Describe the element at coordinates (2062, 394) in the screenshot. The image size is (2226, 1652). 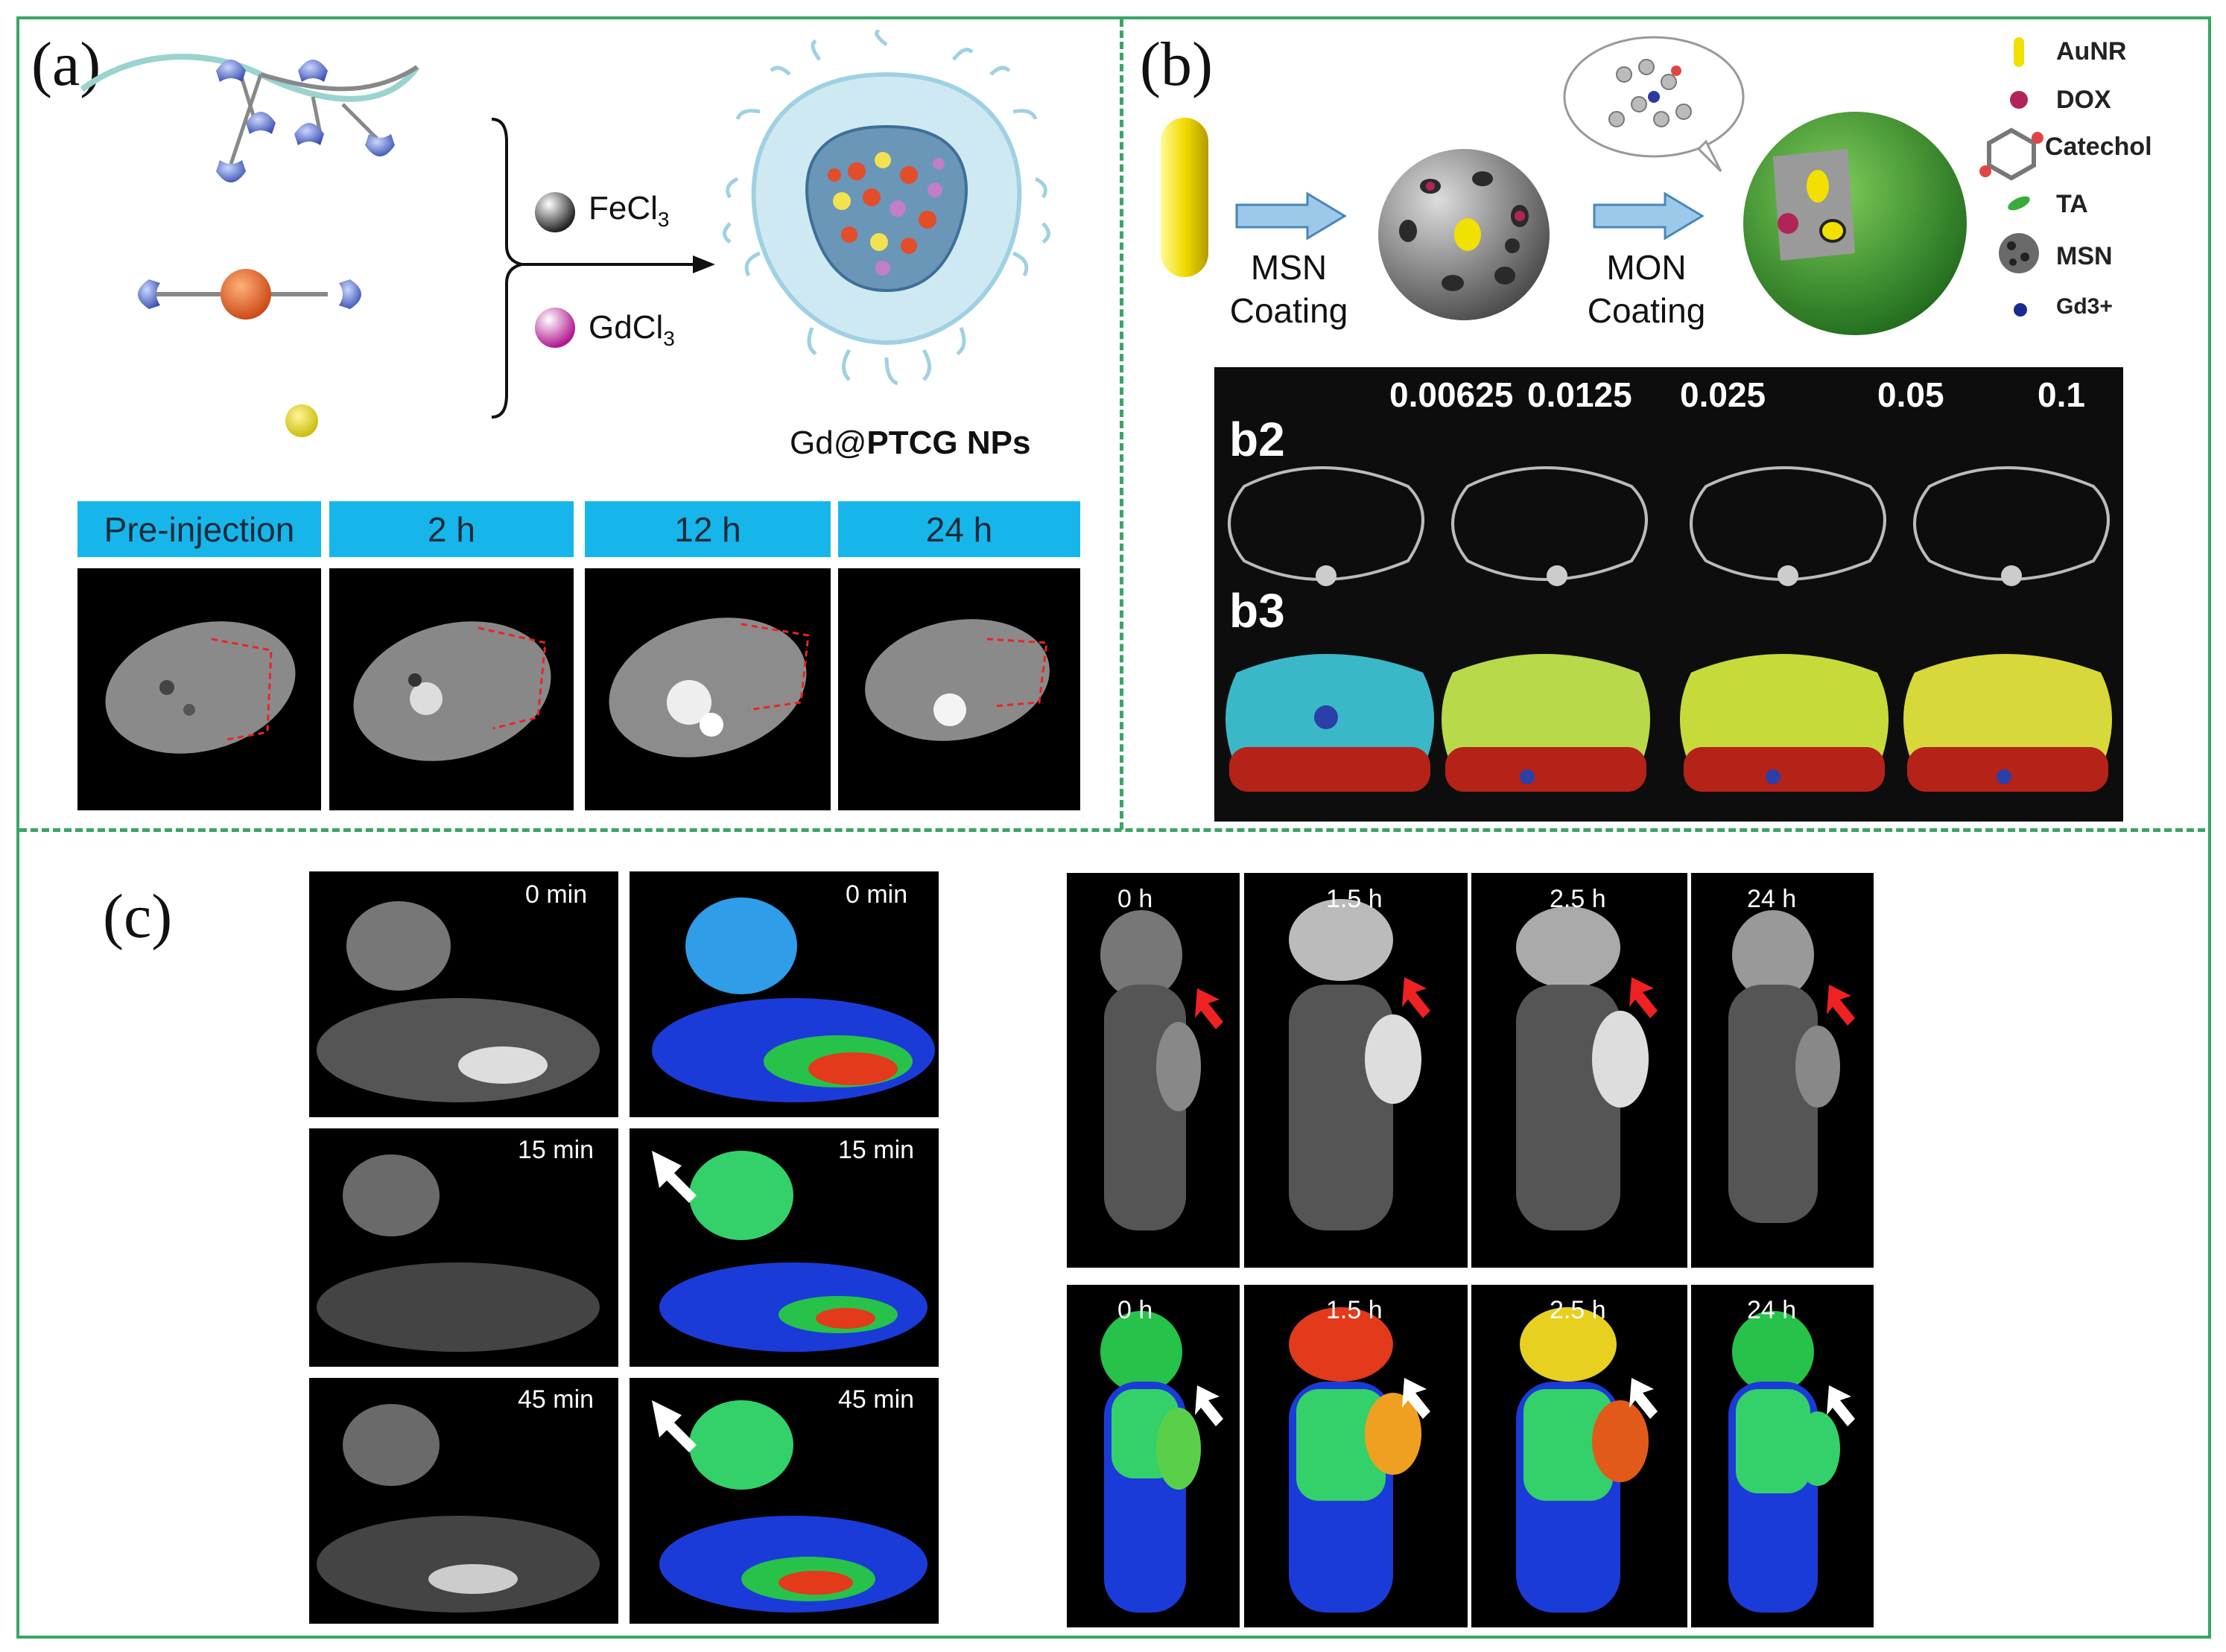
I see `conc-5: 0.1` at that location.